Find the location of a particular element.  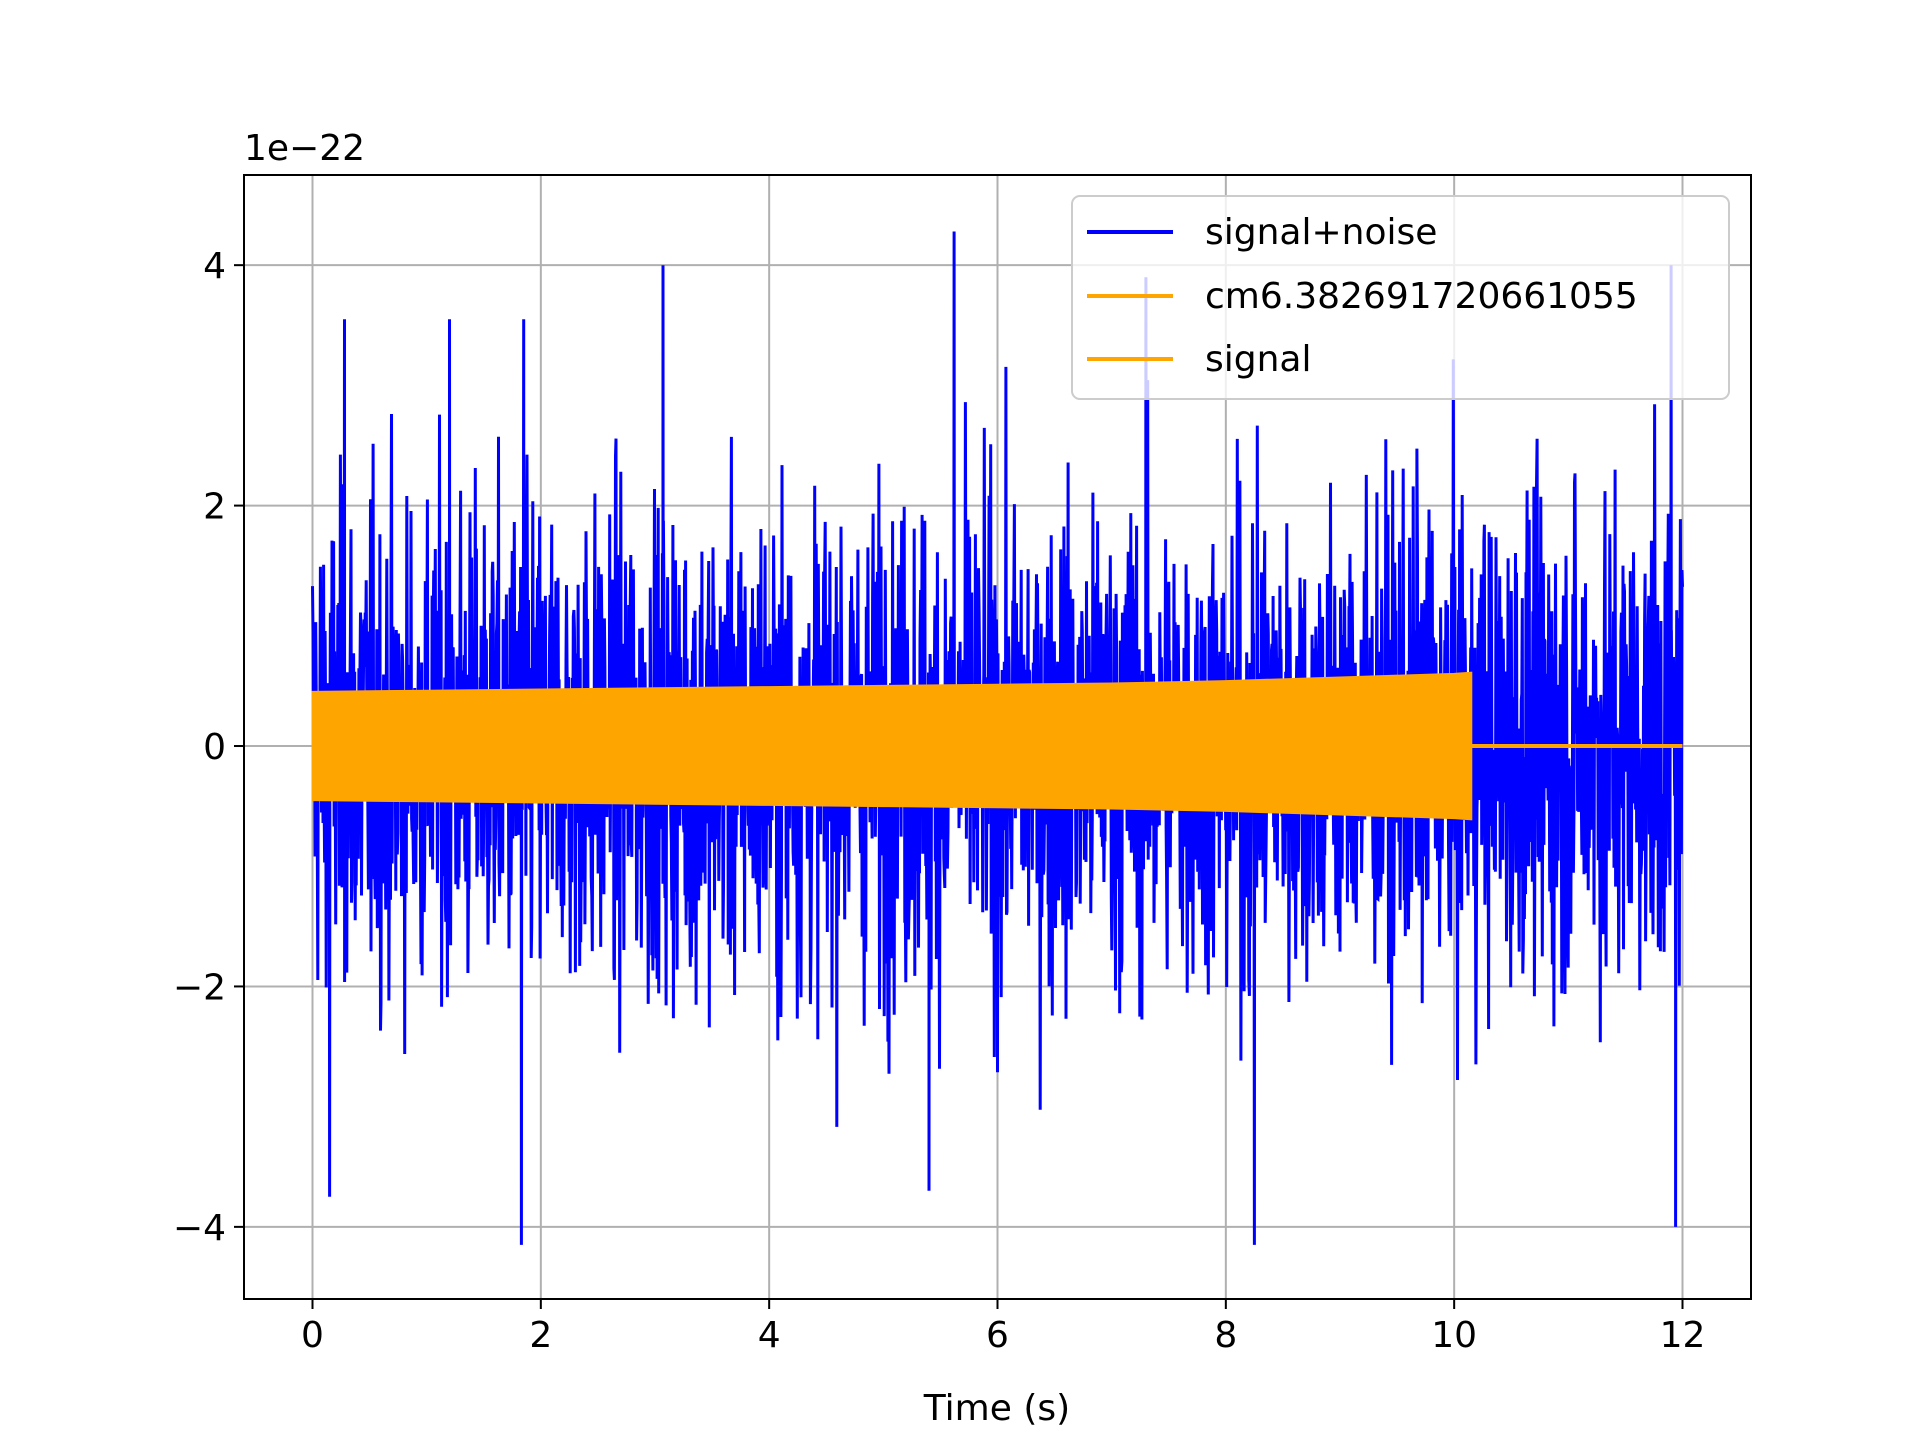

x-tick-label: 0 is located at coordinates (312, 1335).